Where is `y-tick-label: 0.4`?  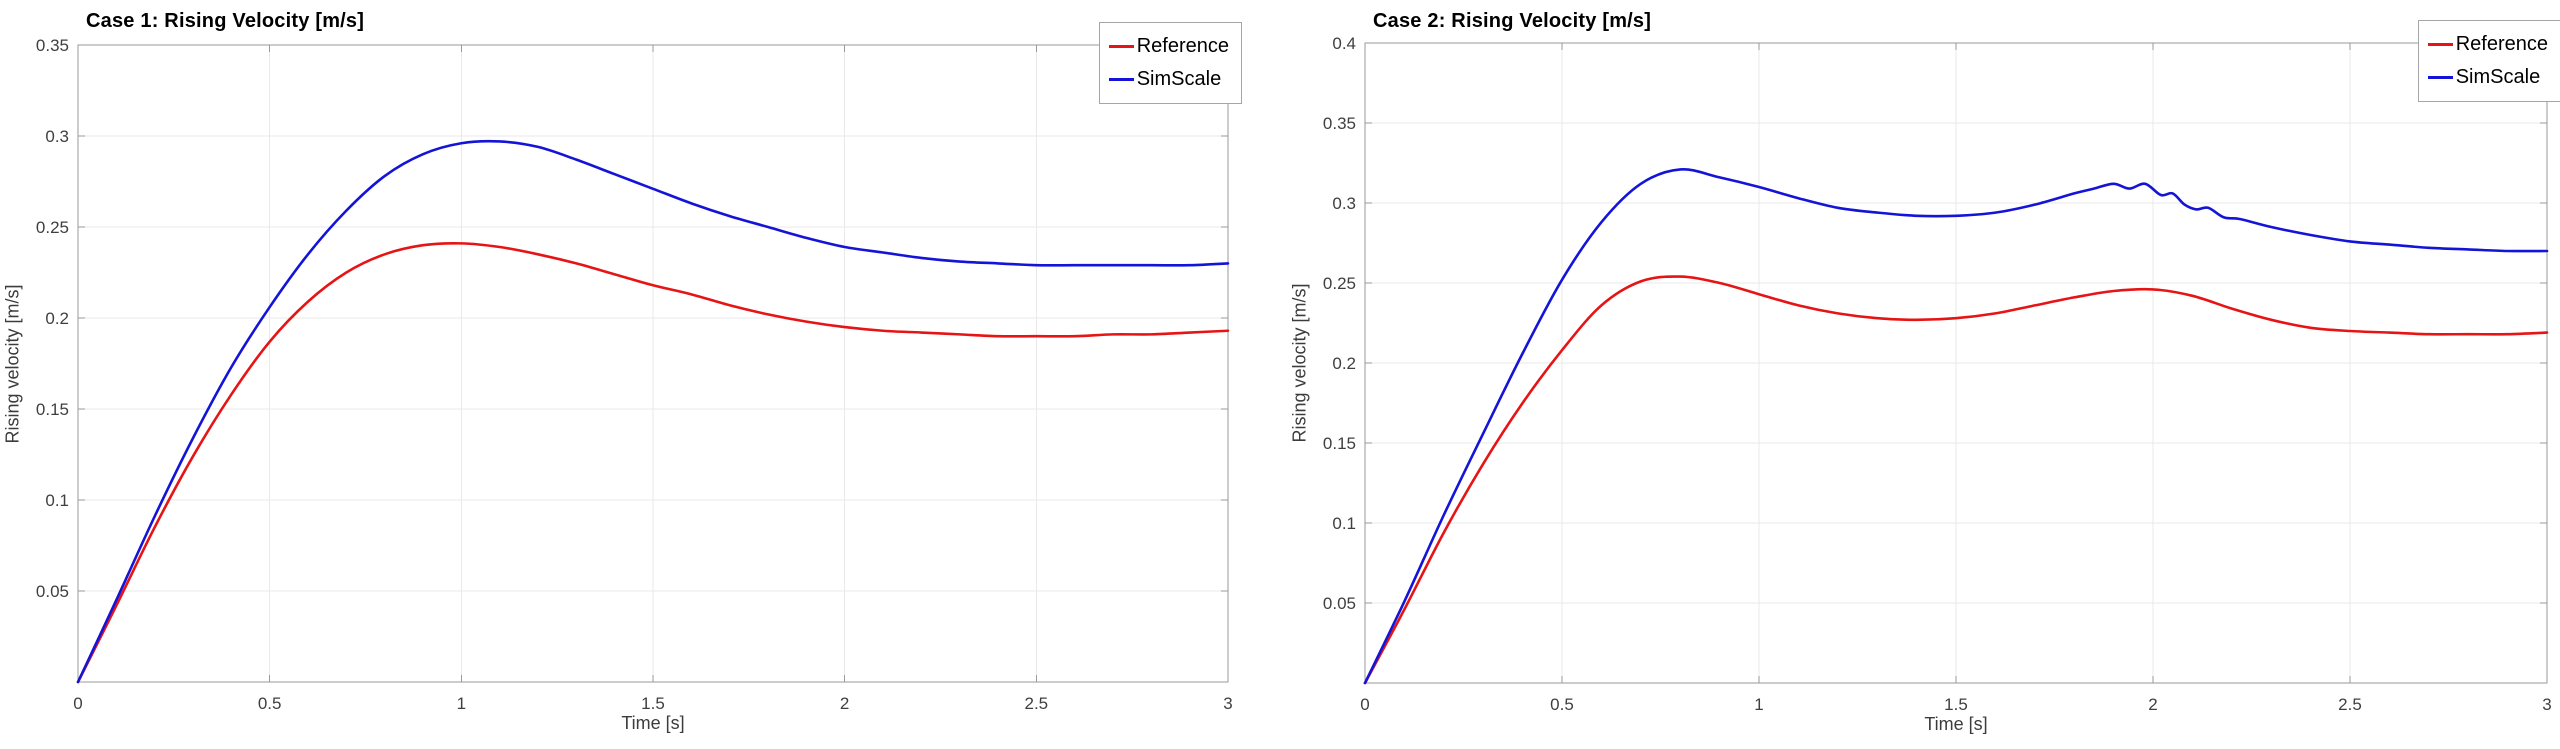 y-tick-label: 0.4 is located at coordinates (1344, 43).